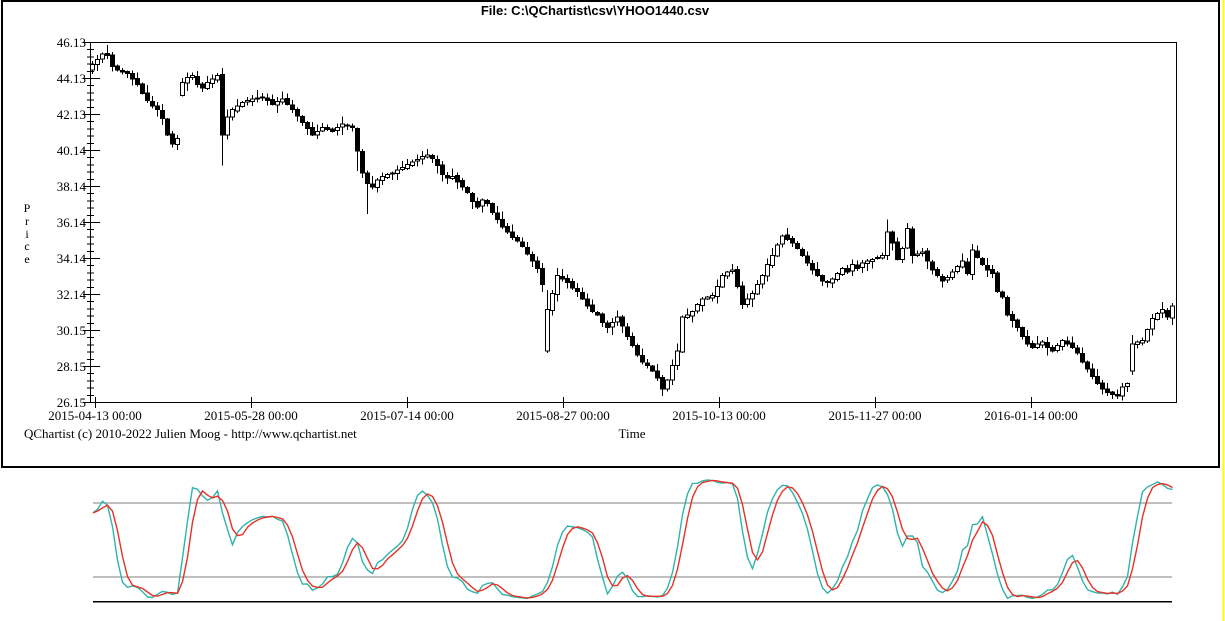 The image size is (1225, 621). Describe the element at coordinates (632, 433) in the screenshot. I see `x-axis-title: Time` at that location.